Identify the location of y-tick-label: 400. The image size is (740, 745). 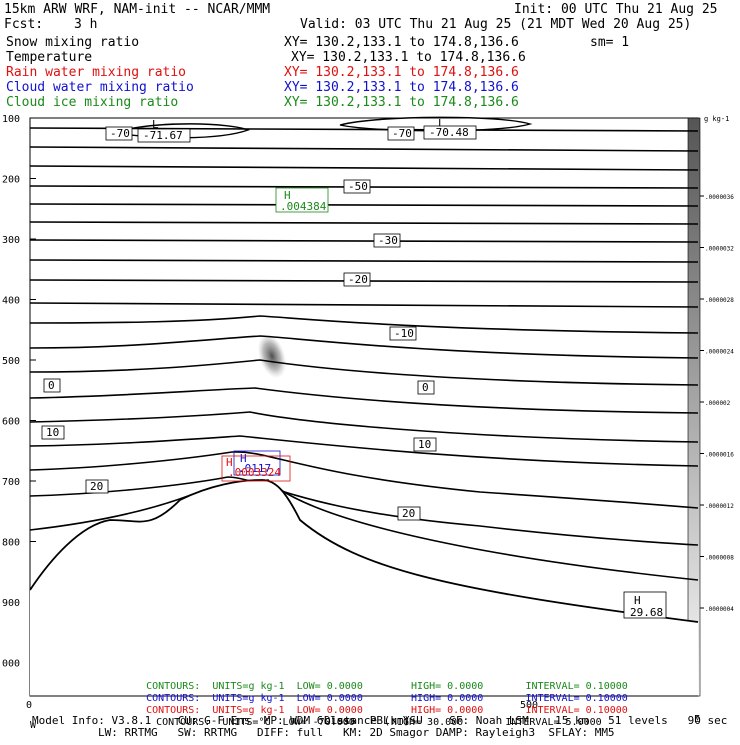
(11, 301).